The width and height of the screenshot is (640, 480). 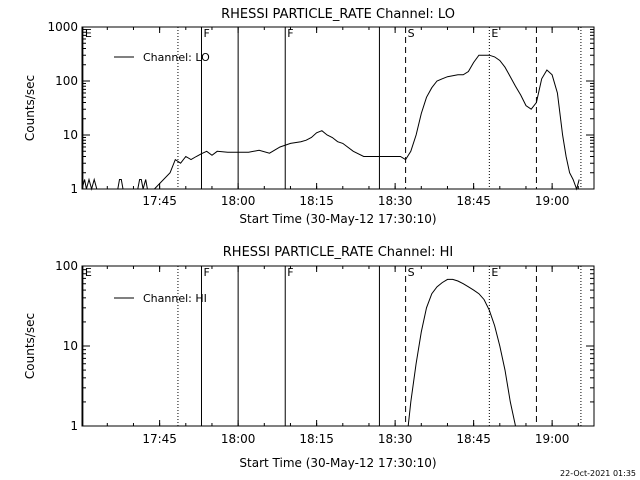 What do you see at coordinates (176, 57) in the screenshot?
I see `legend-label: Channel: LO` at bounding box center [176, 57].